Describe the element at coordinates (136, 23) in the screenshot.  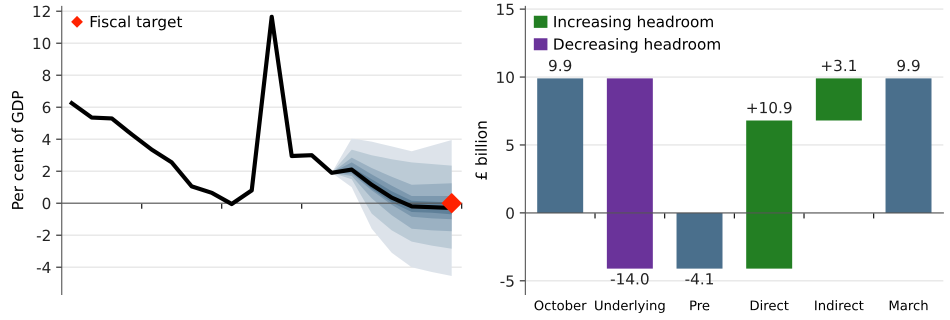
I see `legend-label: Fiscal target` at that location.